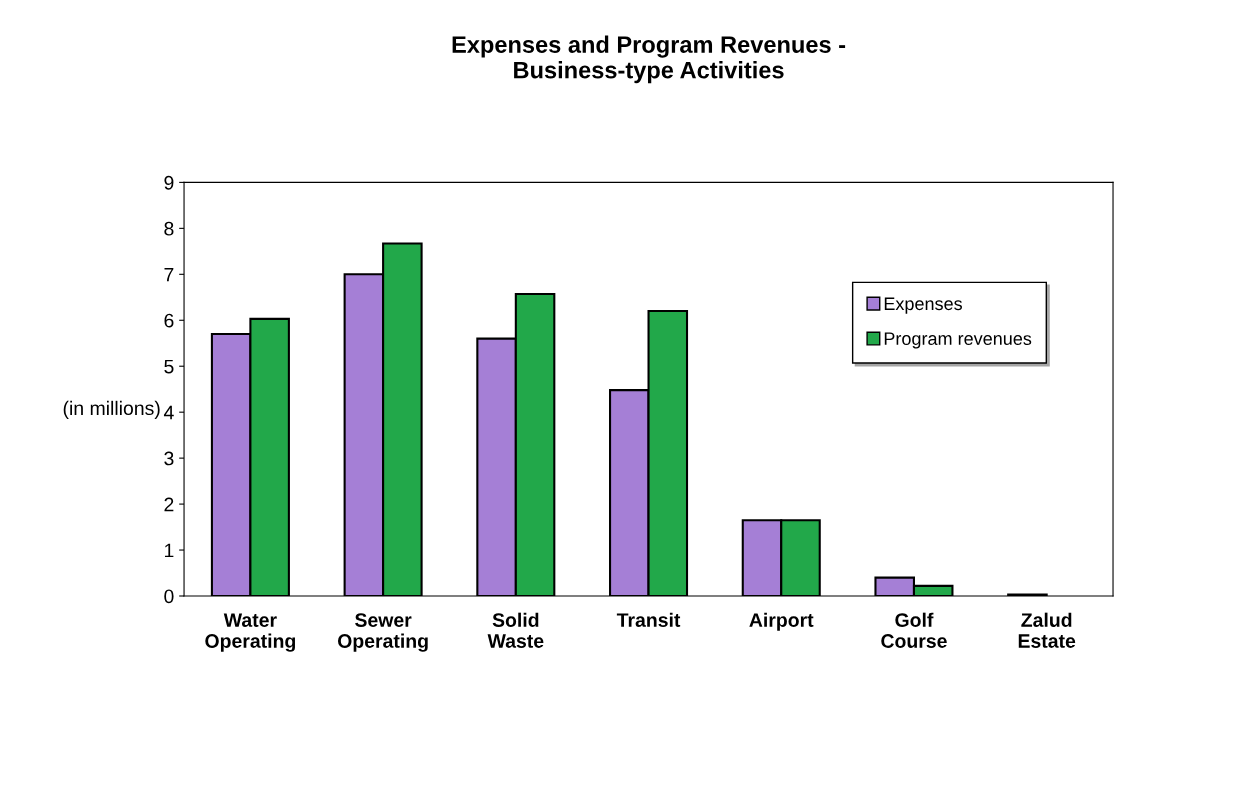  Describe the element at coordinates (515, 630) in the screenshot. I see `x-tick-label: Solid Waste` at that location.